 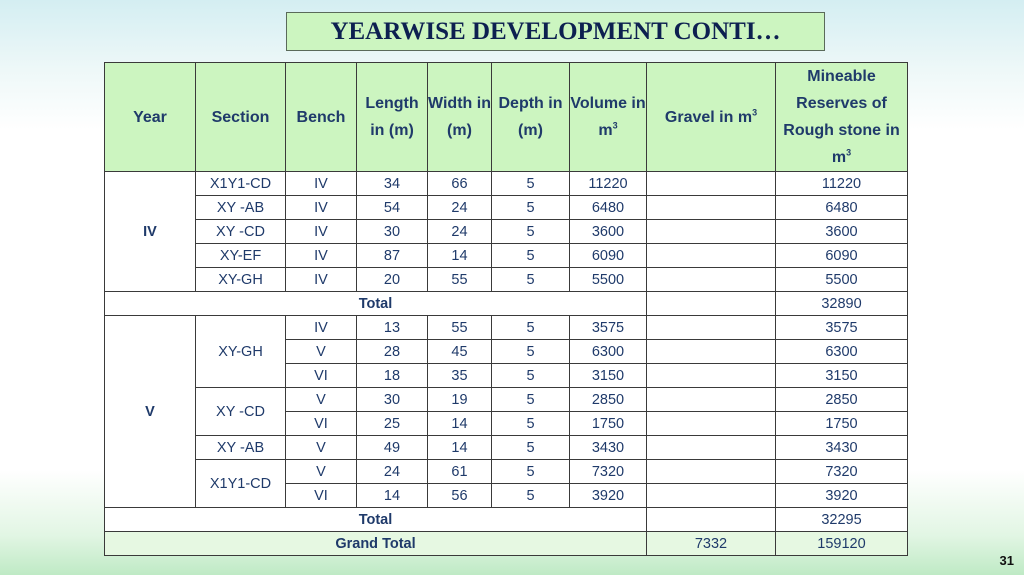 I want to click on table-row: X1Y1-CD V 24 61 5 7320 7320, so click(x=506, y=483).